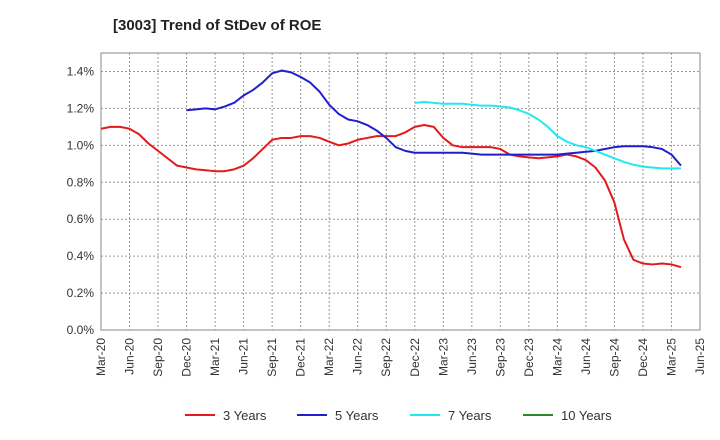  I want to click on y-tick-label: 0.6%, so click(81, 219).